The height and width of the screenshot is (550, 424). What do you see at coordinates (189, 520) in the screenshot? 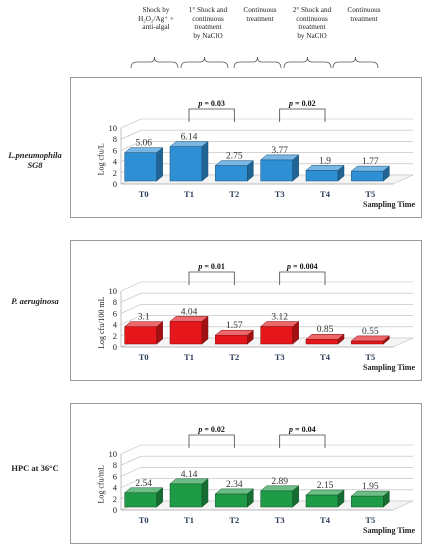
I see `x-tick-label: T1` at bounding box center [189, 520].